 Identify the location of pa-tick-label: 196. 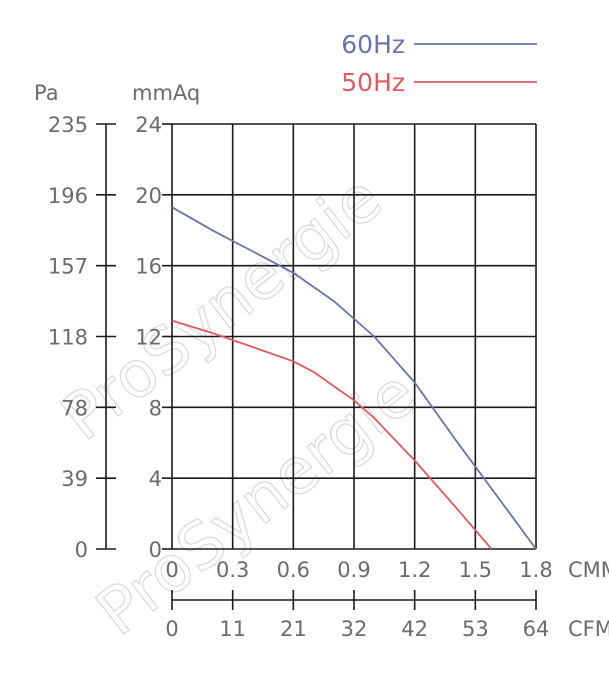
(68, 196).